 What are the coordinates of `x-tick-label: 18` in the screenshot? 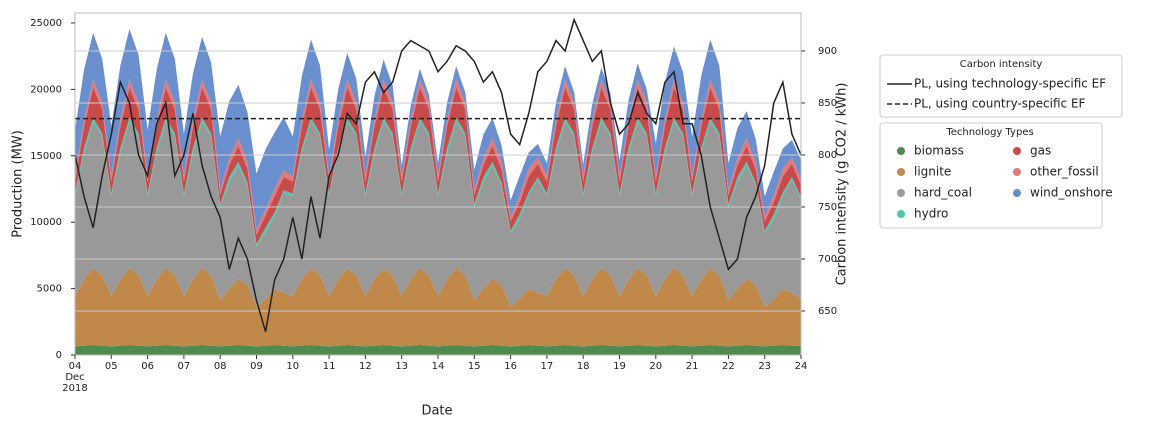 It's located at (583, 366).